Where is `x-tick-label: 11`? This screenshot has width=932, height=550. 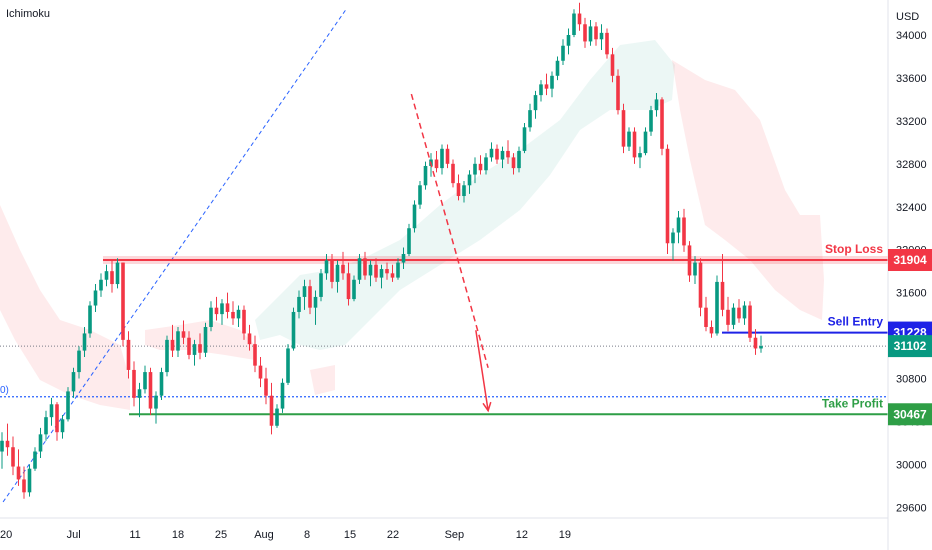
x-tick-label: 11 is located at coordinates (134, 535).